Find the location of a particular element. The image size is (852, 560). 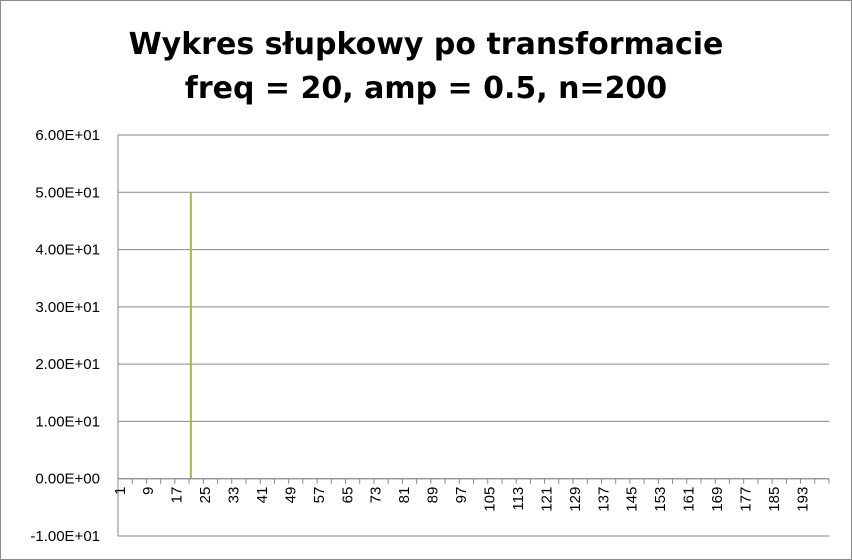

x-tick-label: 25 is located at coordinates (205, 495).